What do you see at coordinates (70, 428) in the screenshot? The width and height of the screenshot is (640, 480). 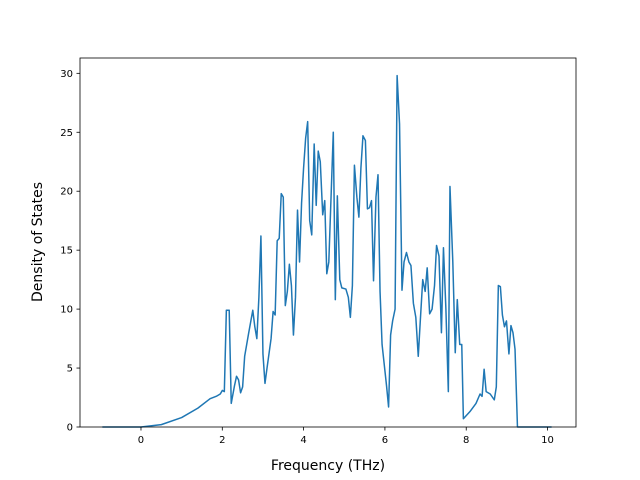 I see `y-tick-label: 0` at bounding box center [70, 428].